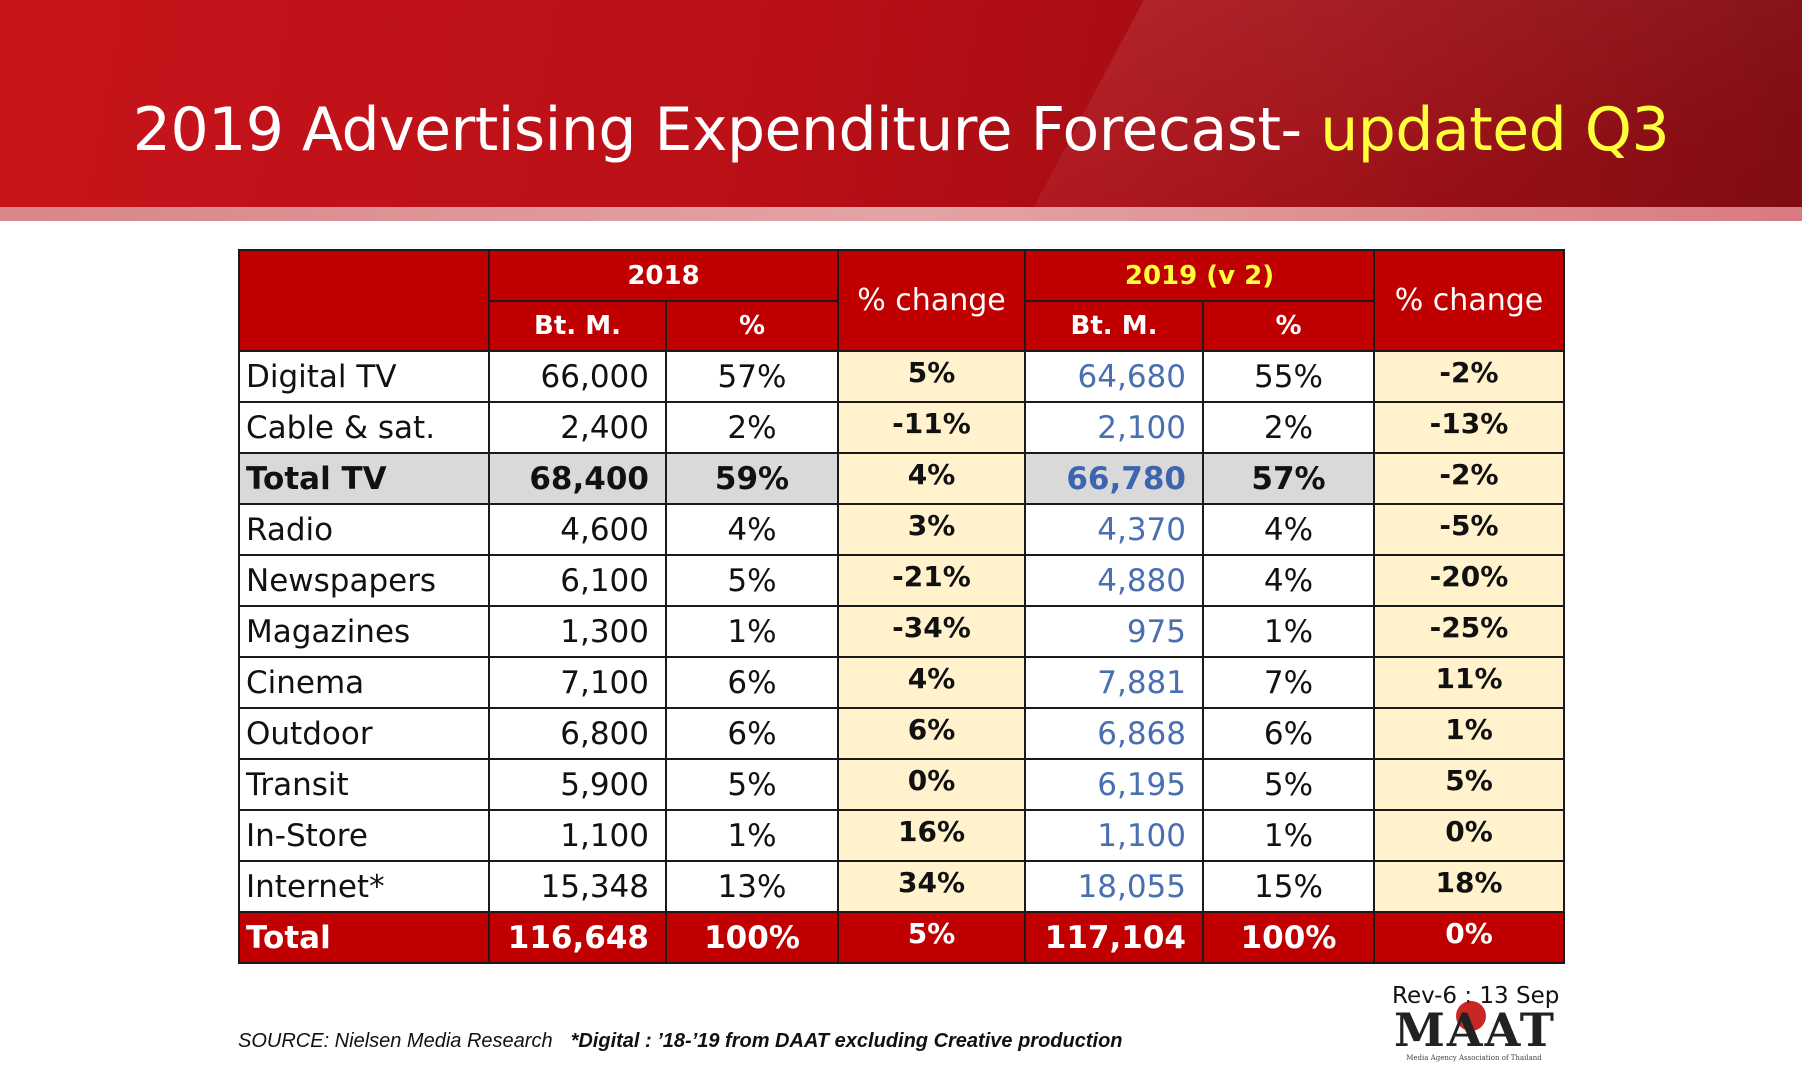 The image size is (1802, 1081). Describe the element at coordinates (1114, 886) in the screenshot. I see `spend-2019: 18,055` at that location.